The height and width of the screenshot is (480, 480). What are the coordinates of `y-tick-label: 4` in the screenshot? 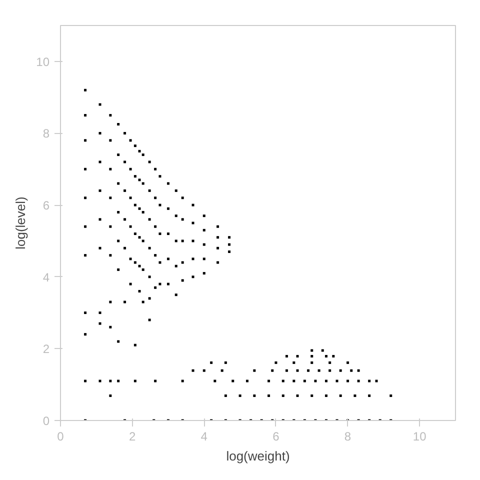 It's located at (46, 277).